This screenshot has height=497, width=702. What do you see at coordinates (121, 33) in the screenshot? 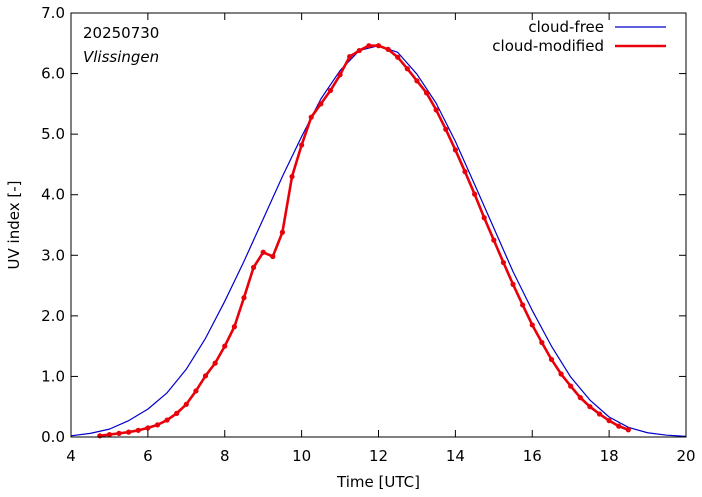
I see `date-annotation: 20250730` at bounding box center [121, 33].